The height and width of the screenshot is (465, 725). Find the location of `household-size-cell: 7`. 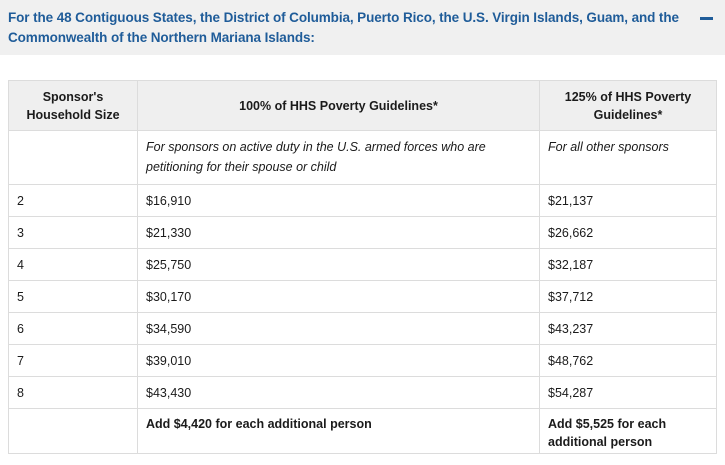

household-size-cell: 7 is located at coordinates (73, 360).